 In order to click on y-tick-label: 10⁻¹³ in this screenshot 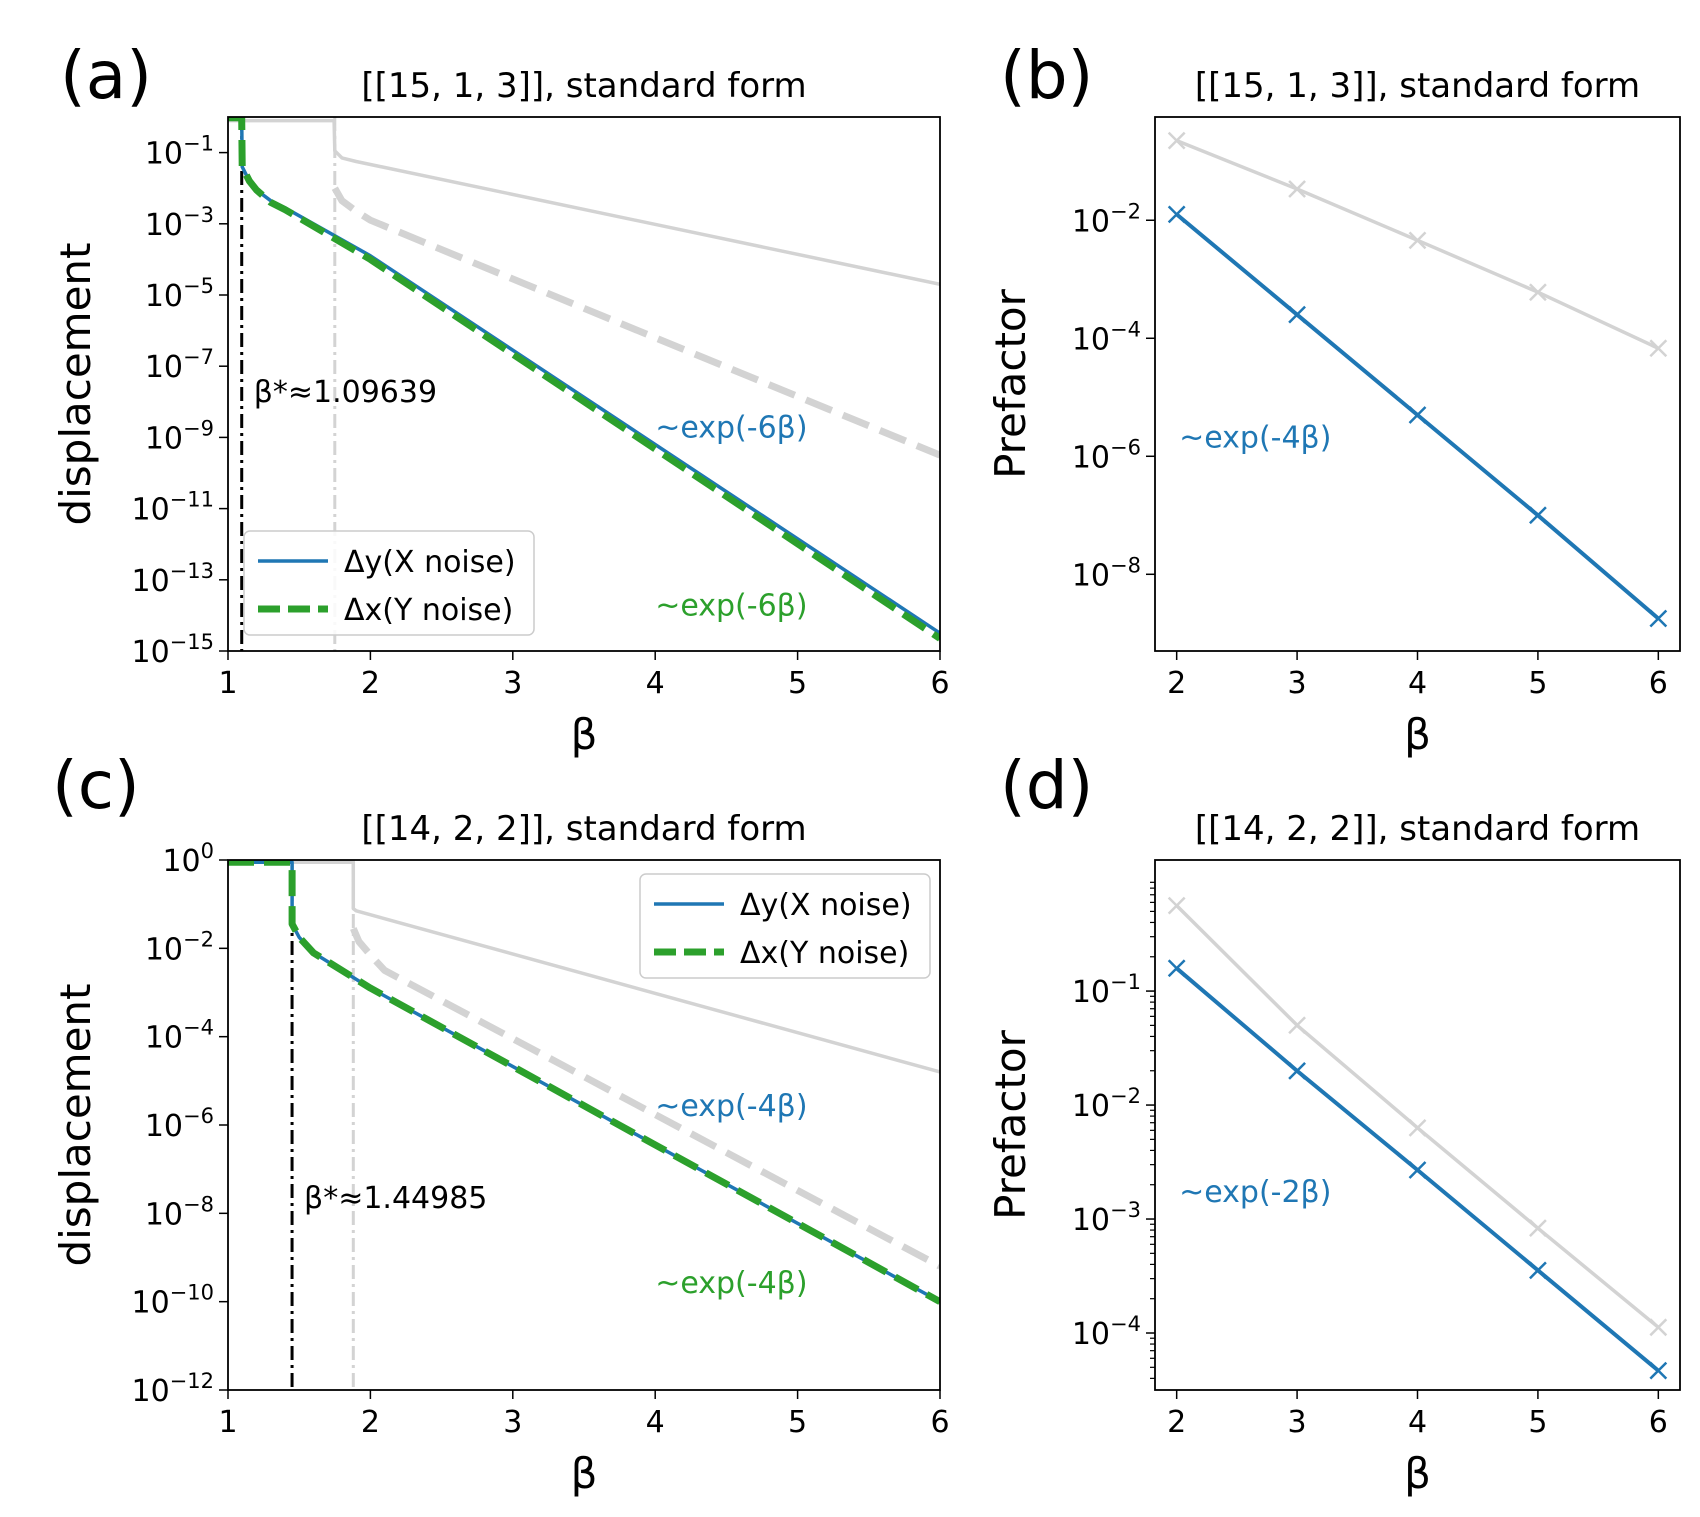, I will do `click(172, 579)`.